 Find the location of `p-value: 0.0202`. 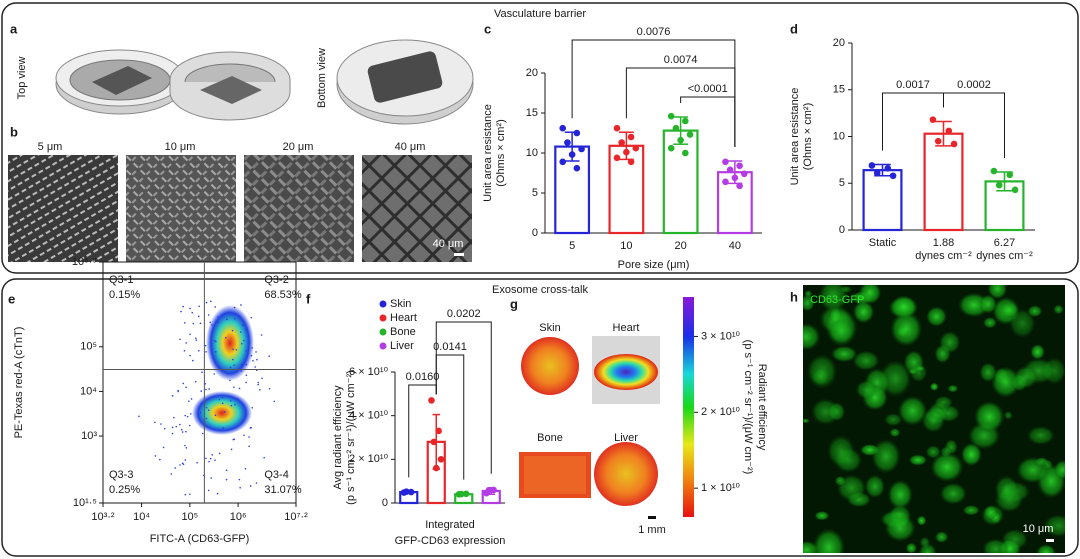

p-value: 0.0202 is located at coordinates (464, 314).